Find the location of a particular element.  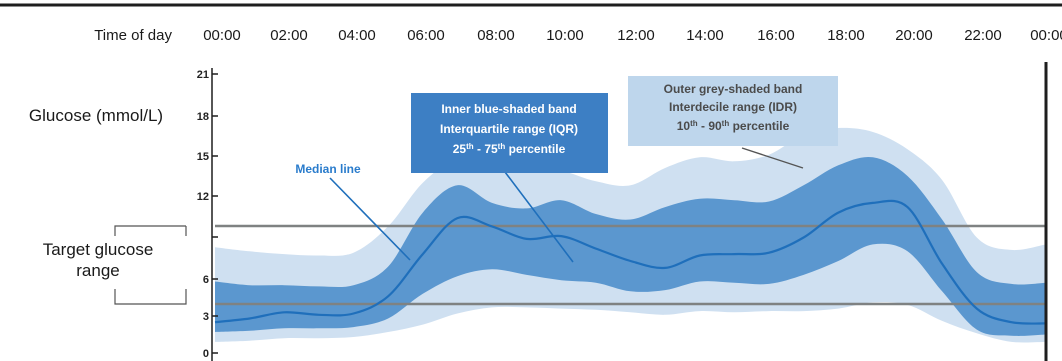

x-tick-label: 22:00 is located at coordinates (983, 35).